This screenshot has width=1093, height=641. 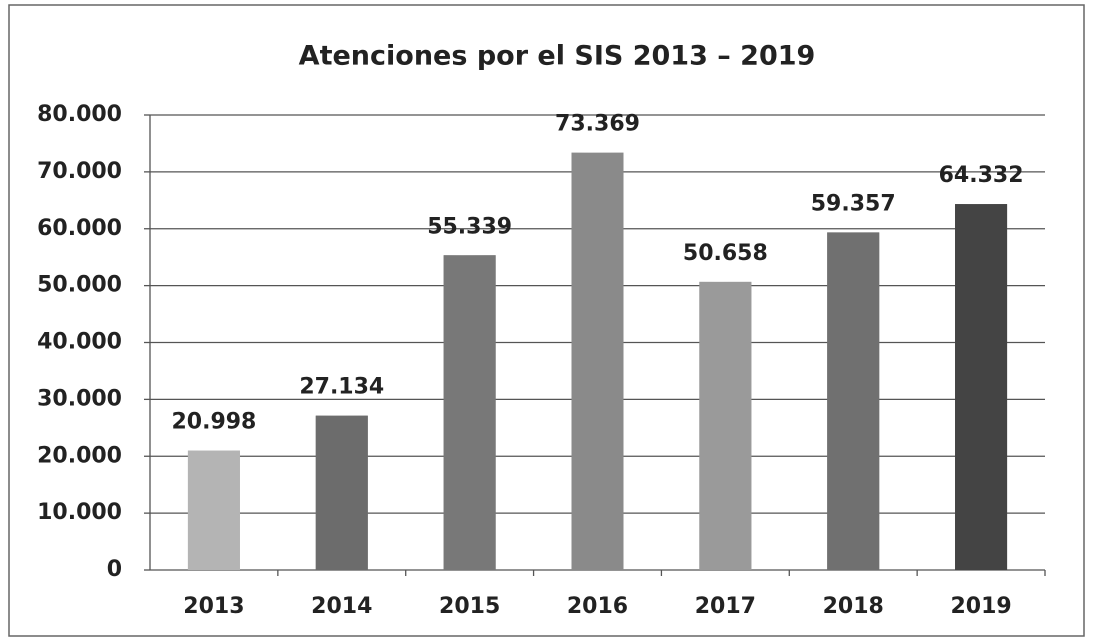 I want to click on y-tick-label: 50.000, so click(x=79, y=285).